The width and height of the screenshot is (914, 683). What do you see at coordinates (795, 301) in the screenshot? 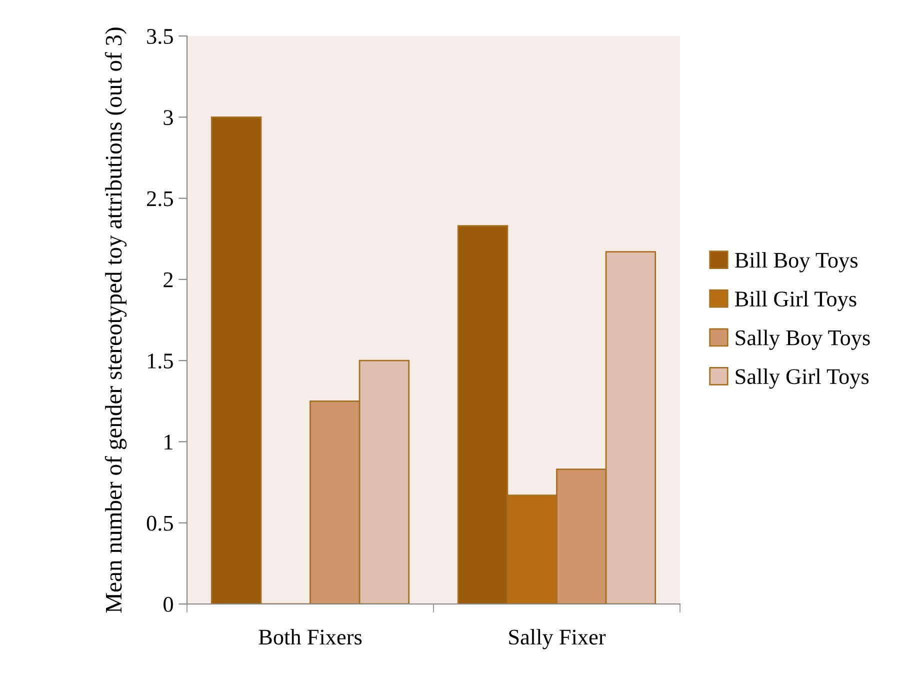
I see `legend-label: Bill Girl Toys` at bounding box center [795, 301].